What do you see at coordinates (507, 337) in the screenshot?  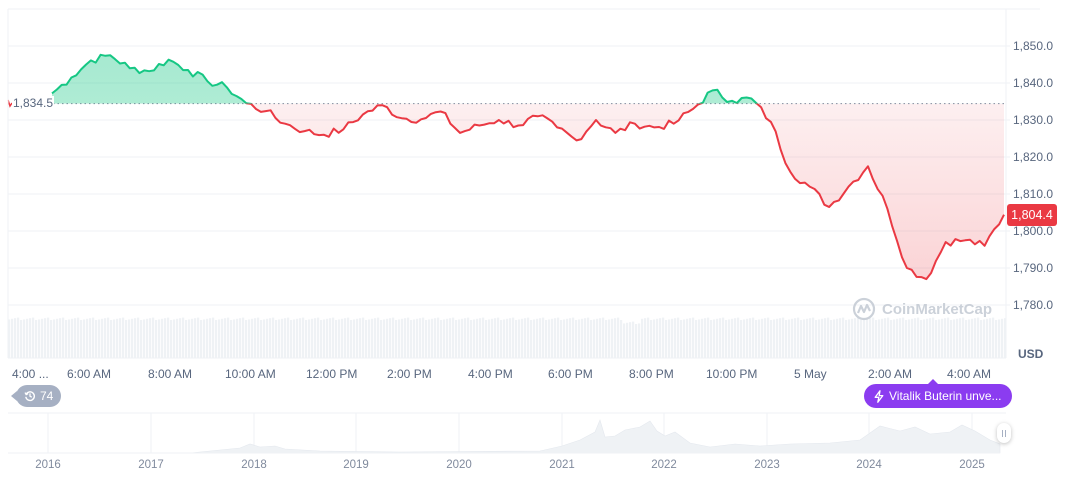 I see `volume-bars` at bounding box center [507, 337].